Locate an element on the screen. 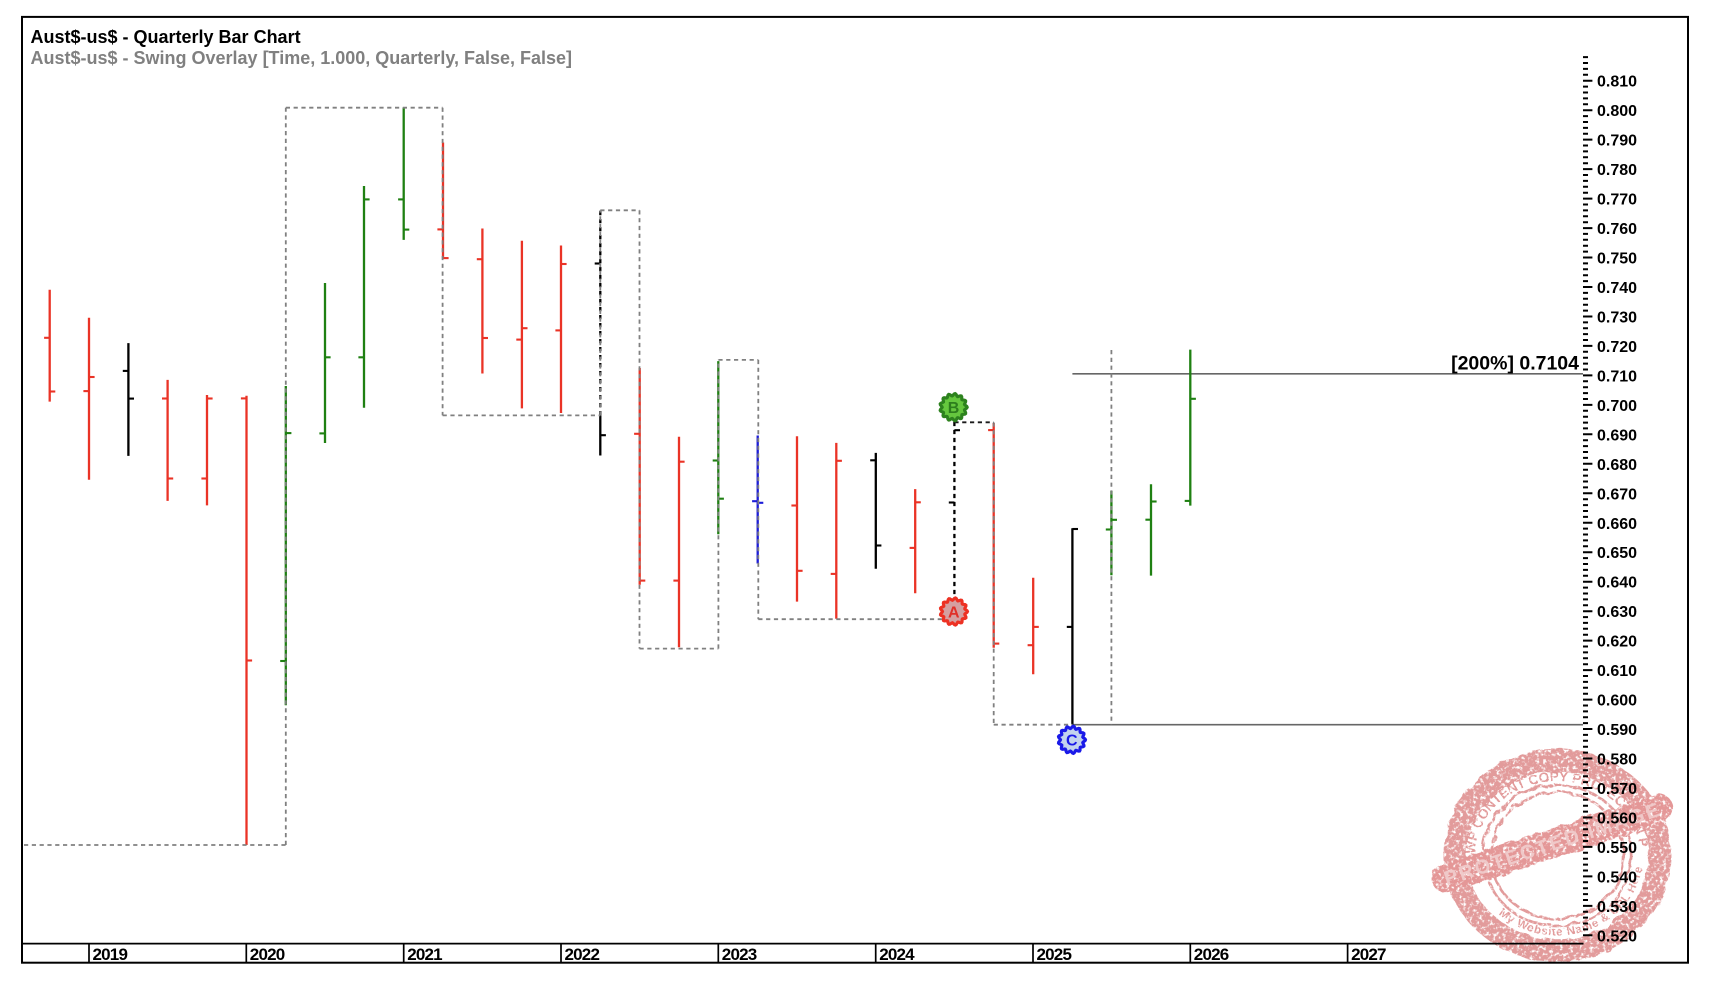  svg-text: 0.660 is located at coordinates (1617, 524).